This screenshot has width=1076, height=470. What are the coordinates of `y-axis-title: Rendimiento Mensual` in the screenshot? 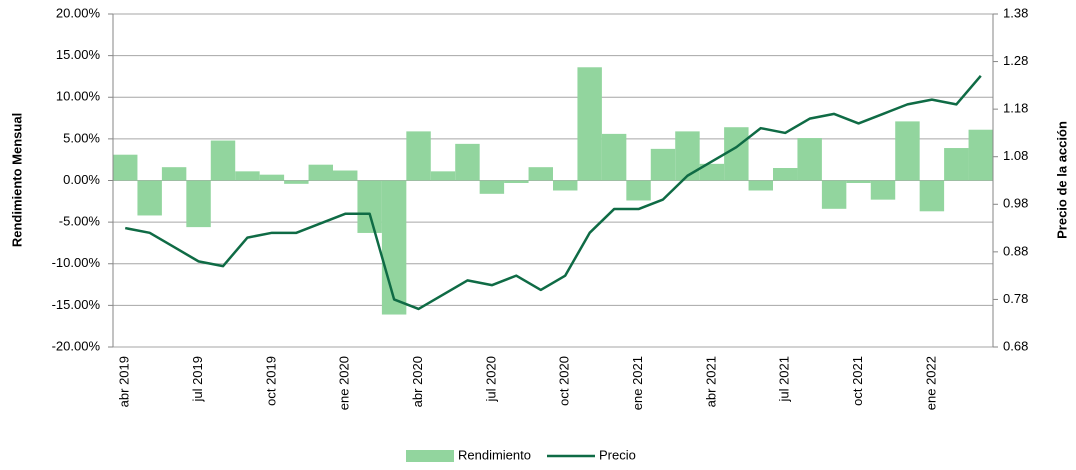 It's located at (16, 180).